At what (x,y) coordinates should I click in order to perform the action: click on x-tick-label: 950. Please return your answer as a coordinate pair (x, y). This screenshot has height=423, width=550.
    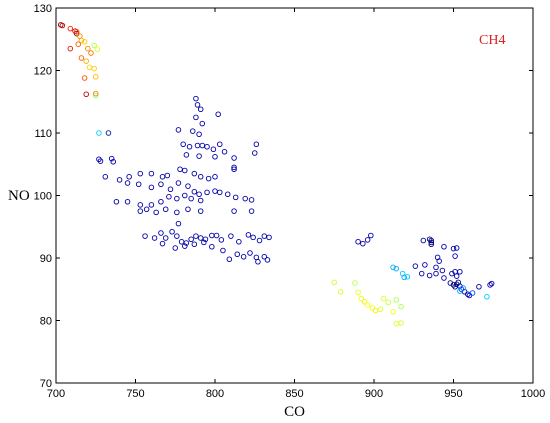
    Looking at the image, I should click on (453, 394).